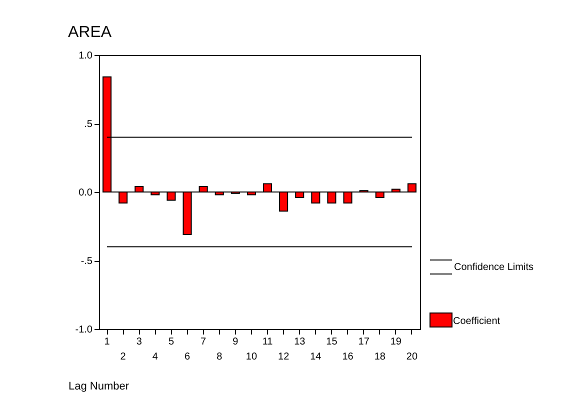 This screenshot has width=561, height=414. What do you see at coordinates (90, 32) in the screenshot?
I see `chart-title: AREA` at bounding box center [90, 32].